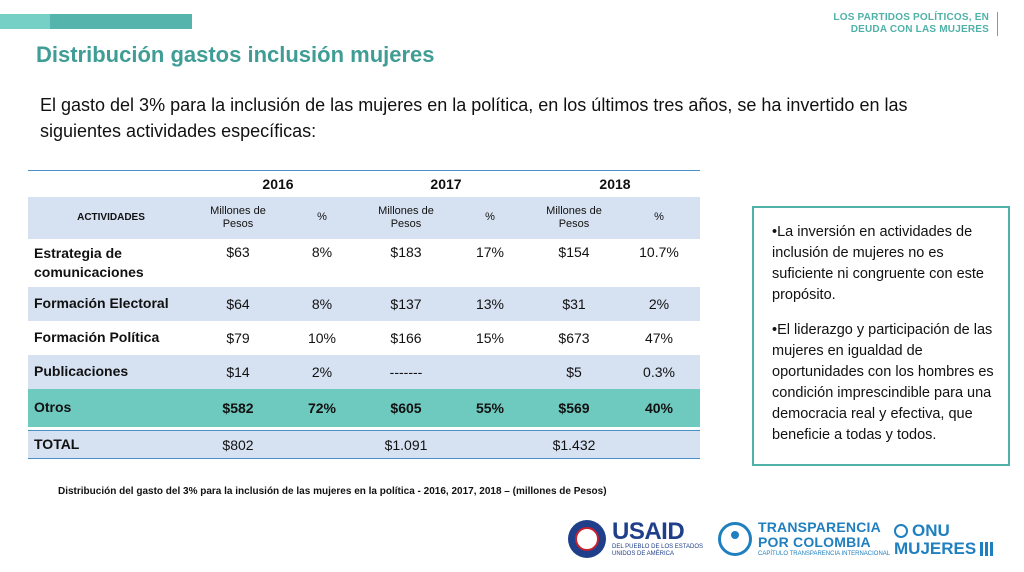 Image resolution: width=1024 pixels, height=572 pixels. Describe the element at coordinates (406, 303) in the screenshot. I see `cell-value: $137` at that location.